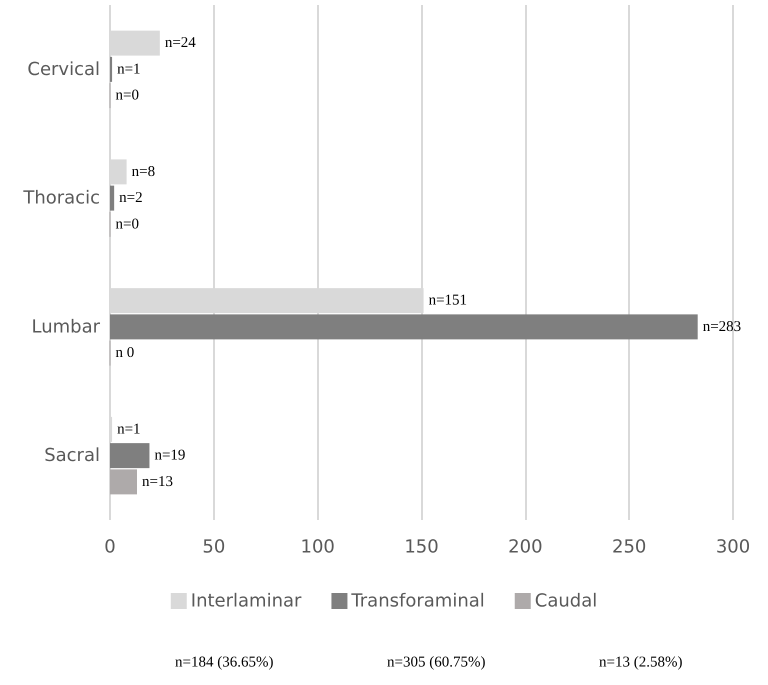 The height and width of the screenshot is (685, 768). What do you see at coordinates (125, 353) in the screenshot?
I see `data-label: n 0` at bounding box center [125, 353].